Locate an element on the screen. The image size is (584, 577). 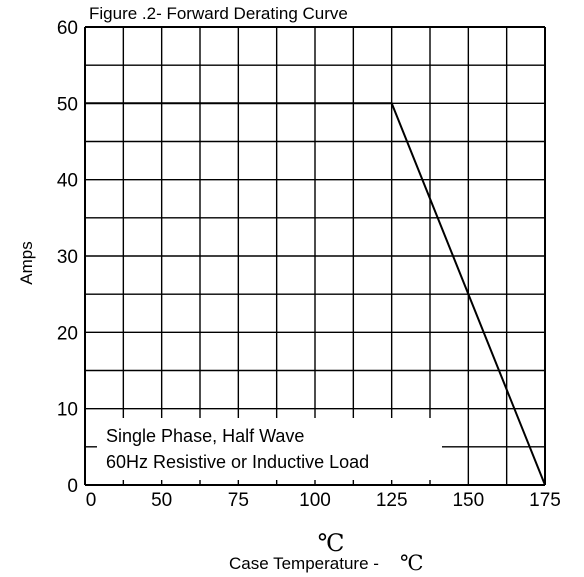
y-tick-labels: 0 10 20 30 40 50 60 is located at coordinates (67, 257).